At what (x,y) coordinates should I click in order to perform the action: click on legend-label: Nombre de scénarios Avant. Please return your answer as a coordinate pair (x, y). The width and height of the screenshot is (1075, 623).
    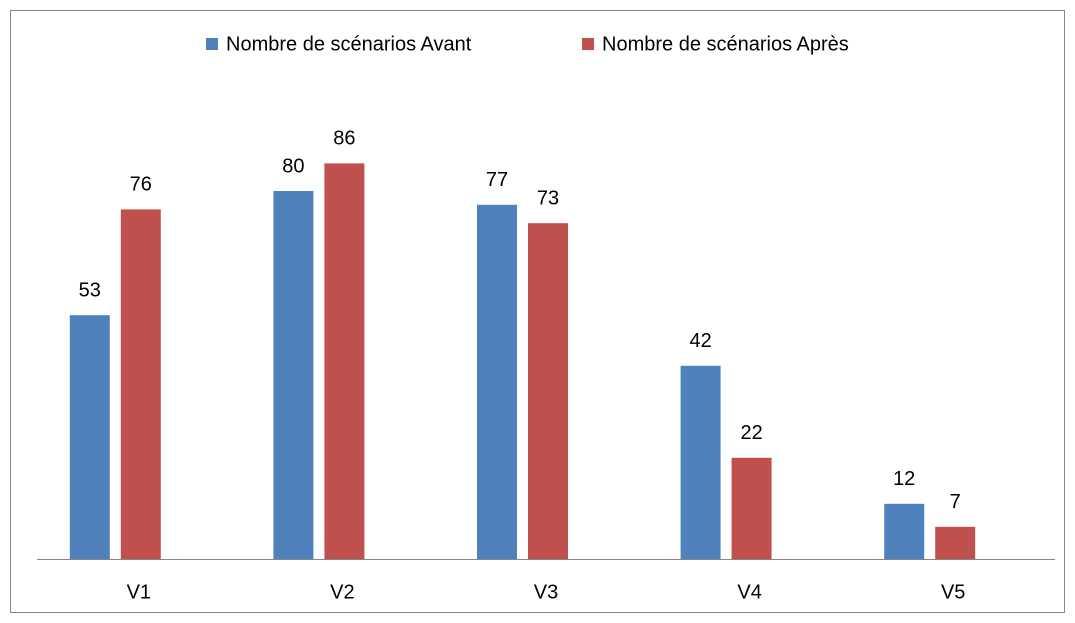
    Looking at the image, I should click on (349, 44).